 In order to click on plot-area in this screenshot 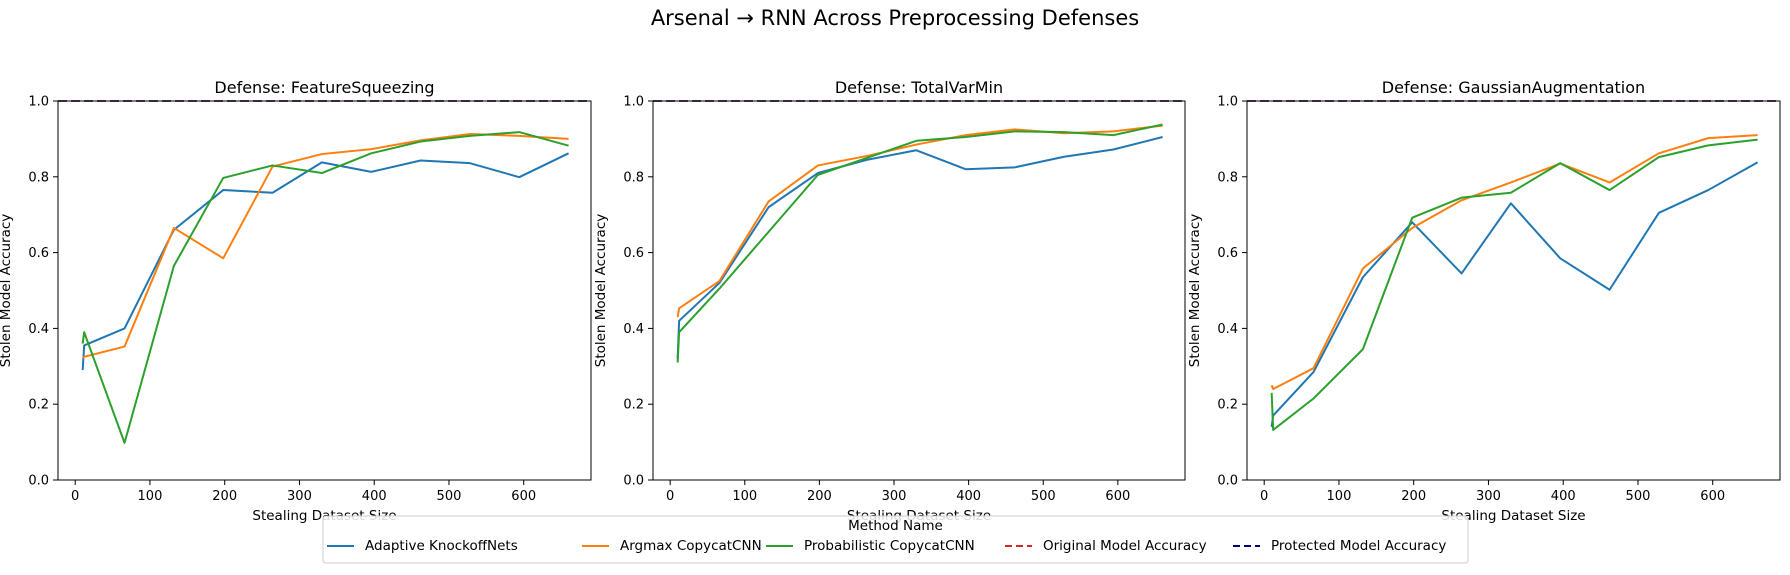, I will do `click(919, 231)`.